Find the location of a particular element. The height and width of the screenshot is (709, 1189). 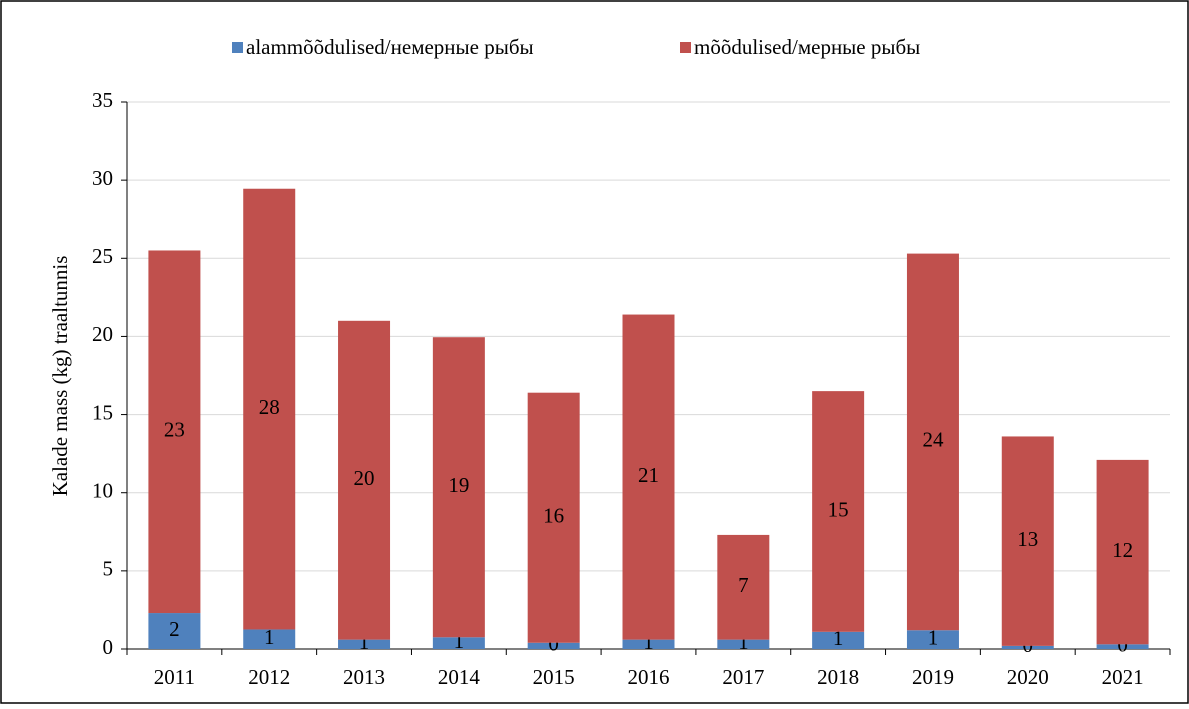

value-label: 28 is located at coordinates (269, 407).